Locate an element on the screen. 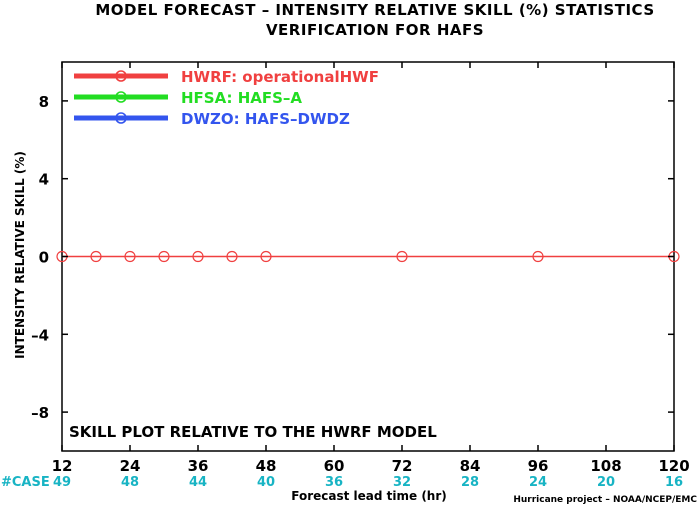  case-count-row: #CASE 49 48 44 40 36 32 28 24 20 16 is located at coordinates (342, 482).